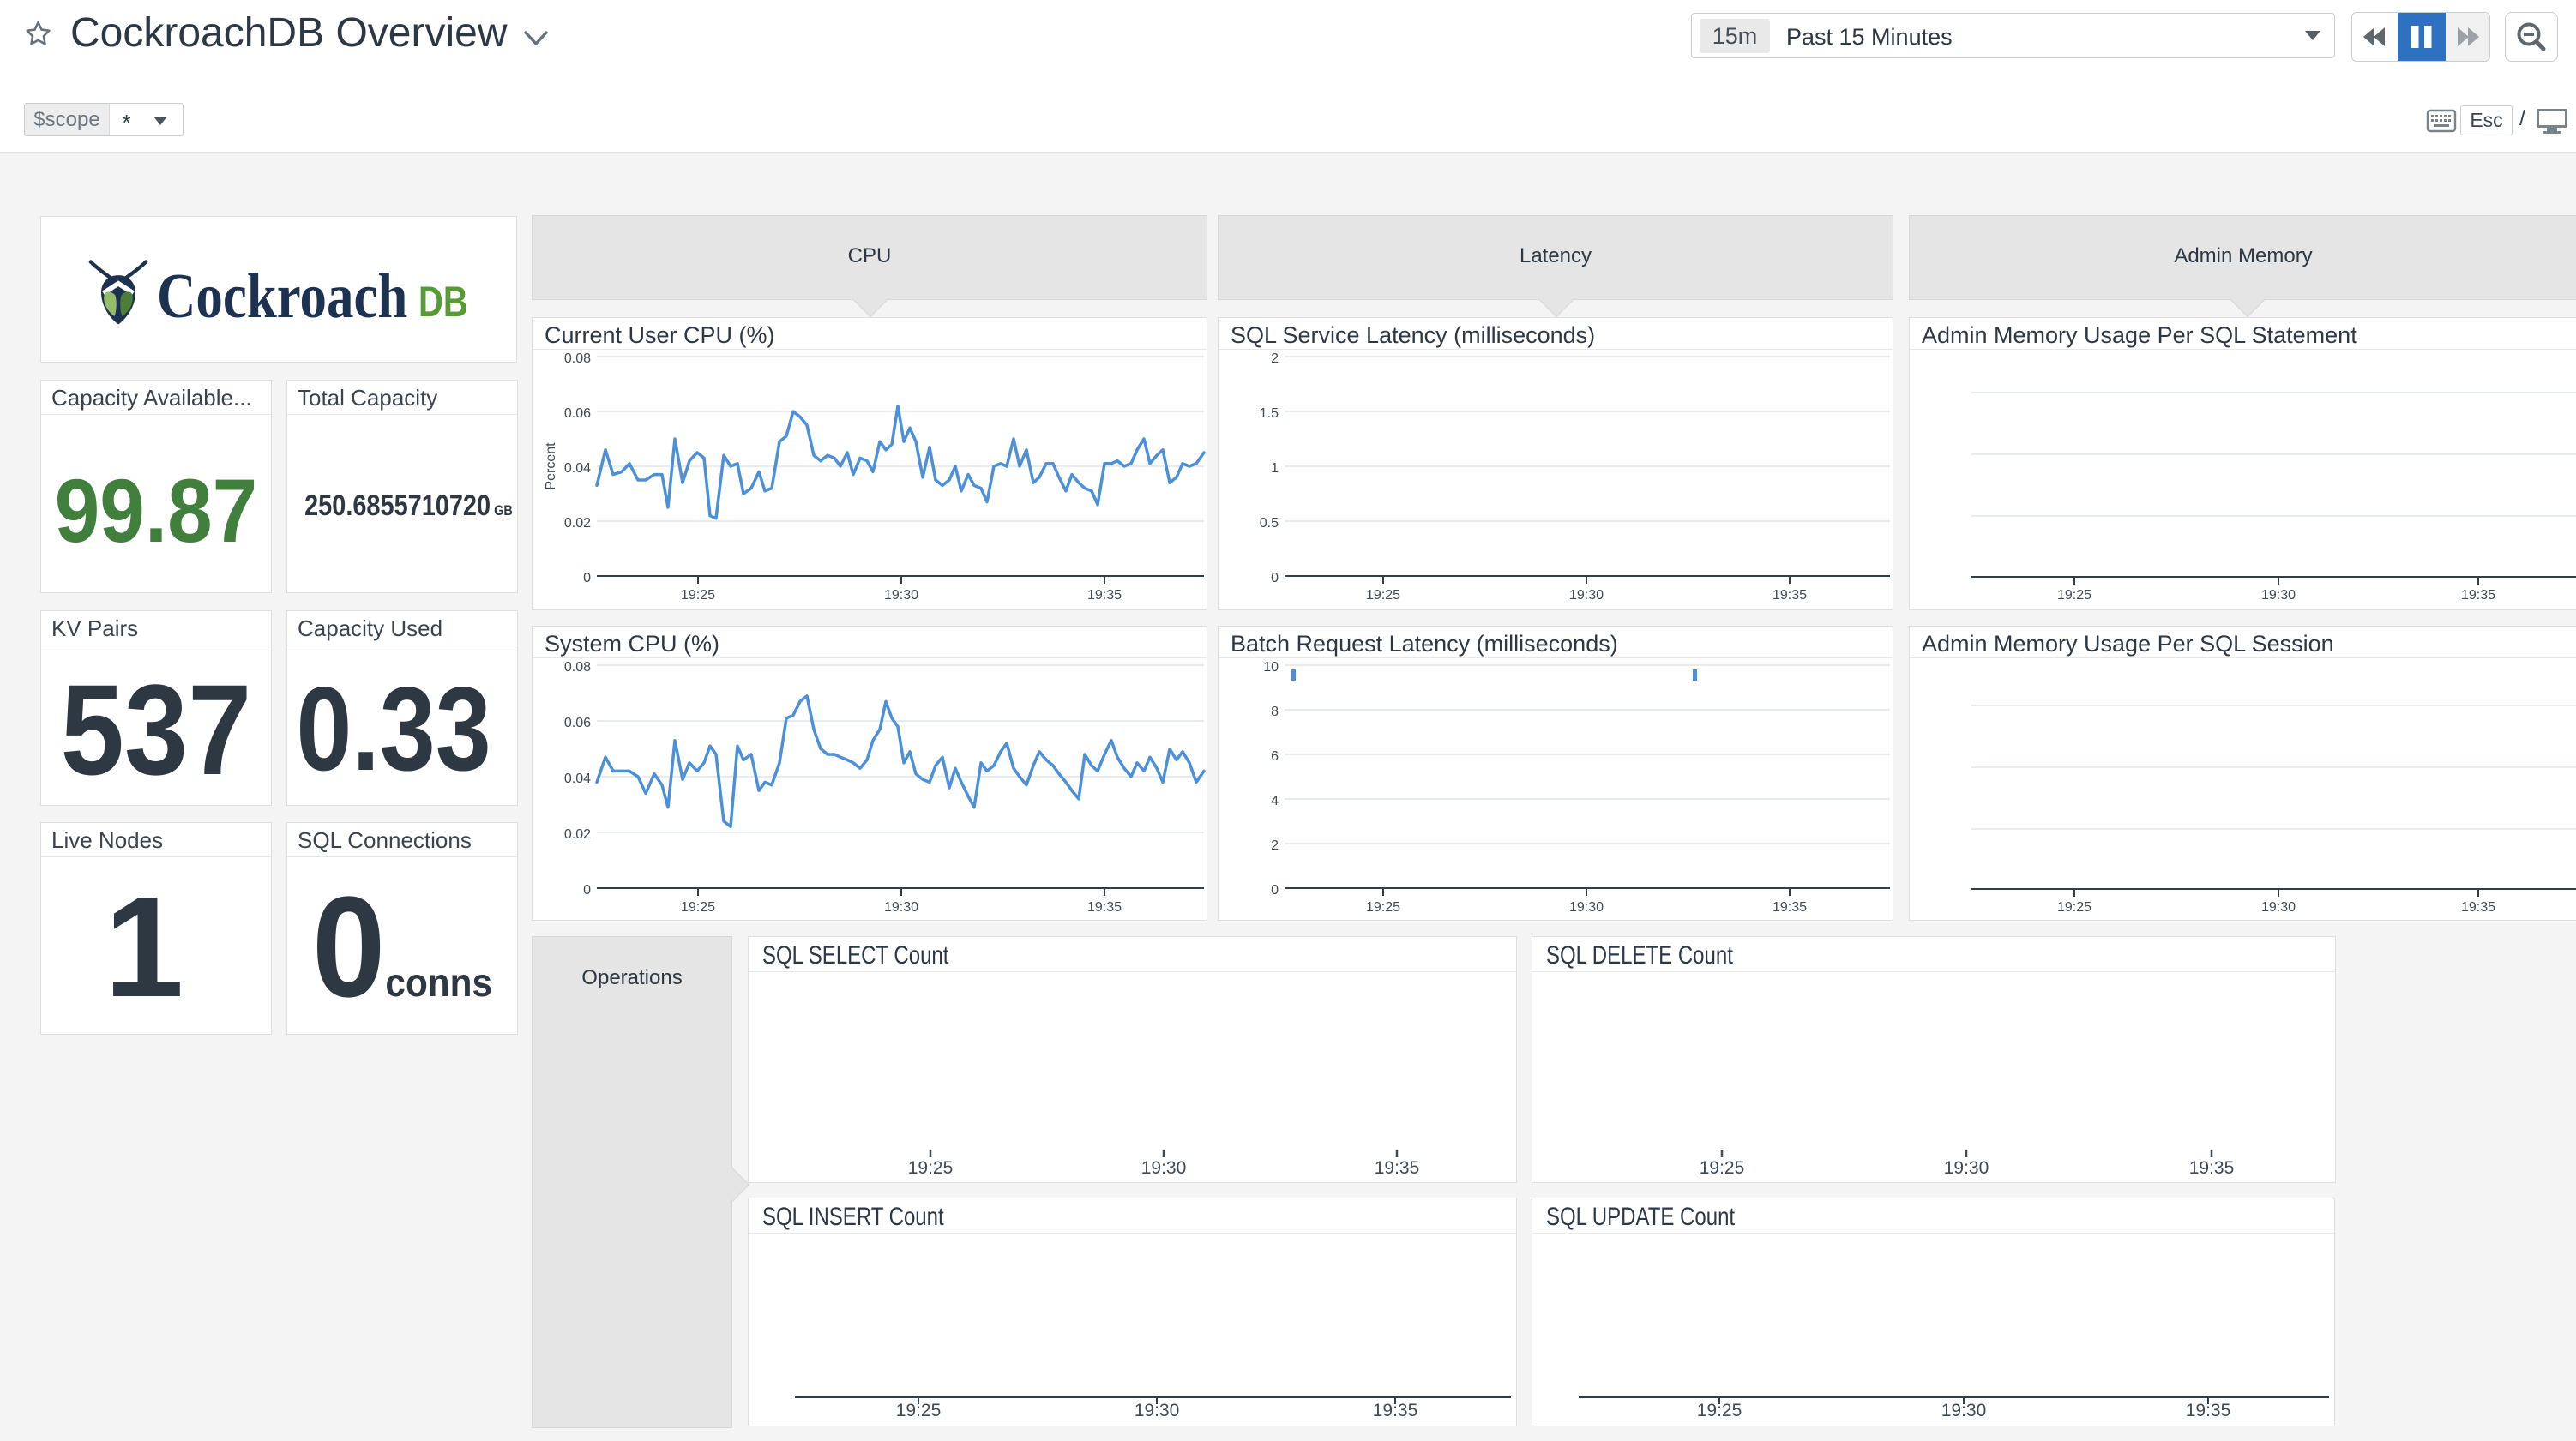 The width and height of the screenshot is (2576, 1441). What do you see at coordinates (1275, 801) in the screenshot?
I see `svg-text: 4` at bounding box center [1275, 801].